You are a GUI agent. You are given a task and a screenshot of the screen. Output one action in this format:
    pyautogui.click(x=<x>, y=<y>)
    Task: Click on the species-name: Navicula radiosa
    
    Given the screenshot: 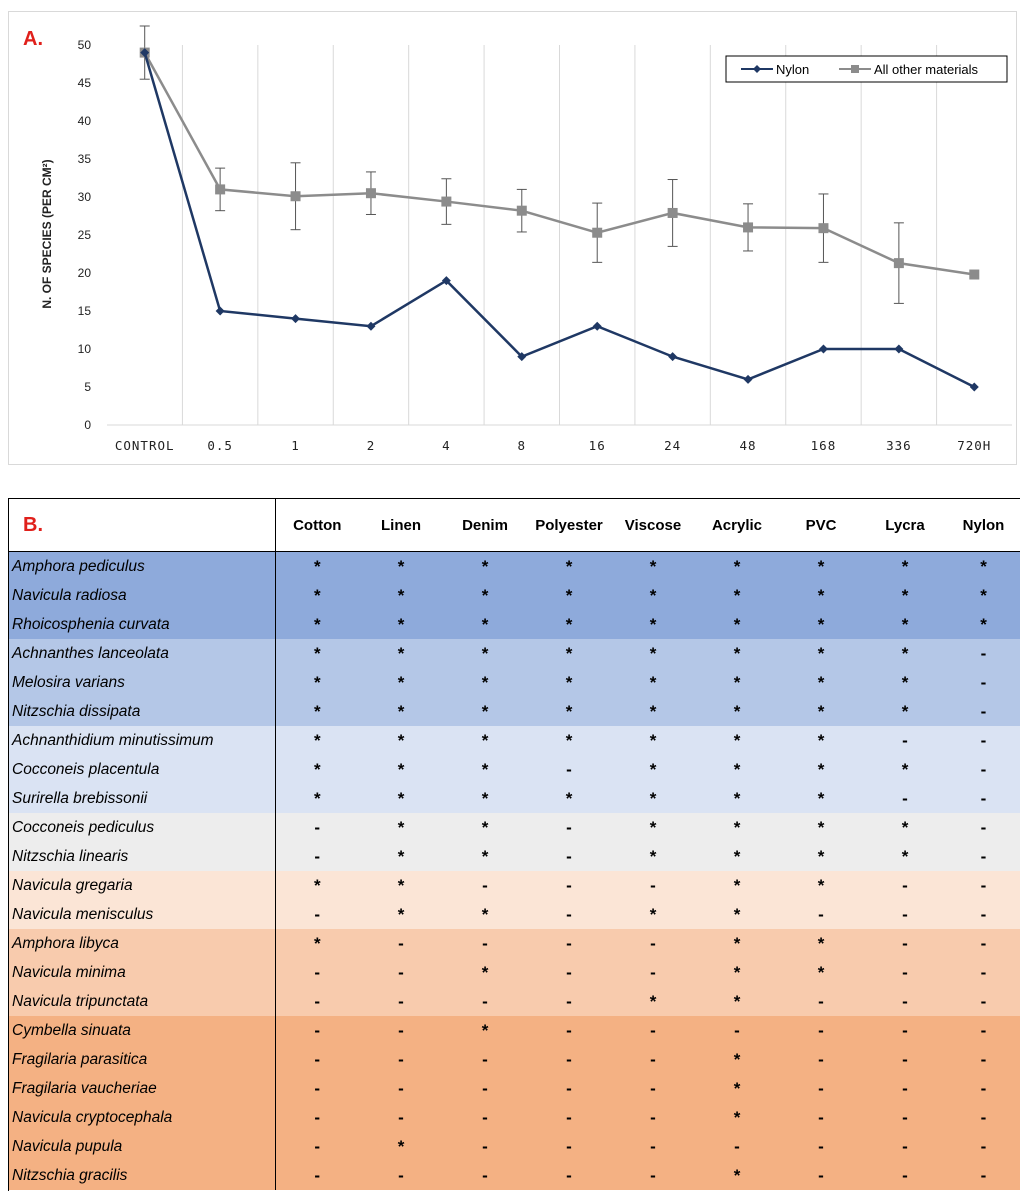 What is the action you would take?
    pyautogui.click(x=142, y=595)
    